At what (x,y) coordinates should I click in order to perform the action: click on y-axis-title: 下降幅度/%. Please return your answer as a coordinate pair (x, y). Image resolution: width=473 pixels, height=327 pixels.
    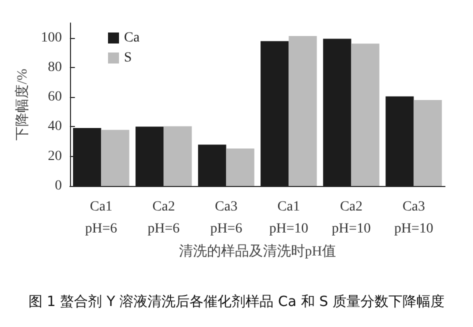
    Looking at the image, I should click on (22, 104).